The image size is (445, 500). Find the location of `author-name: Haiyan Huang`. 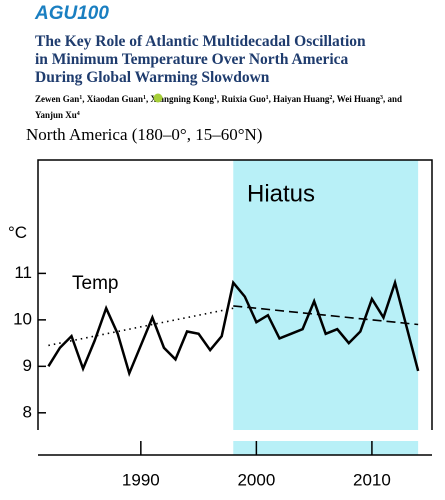

author-name: Haiyan Huang is located at coordinates (301, 99).